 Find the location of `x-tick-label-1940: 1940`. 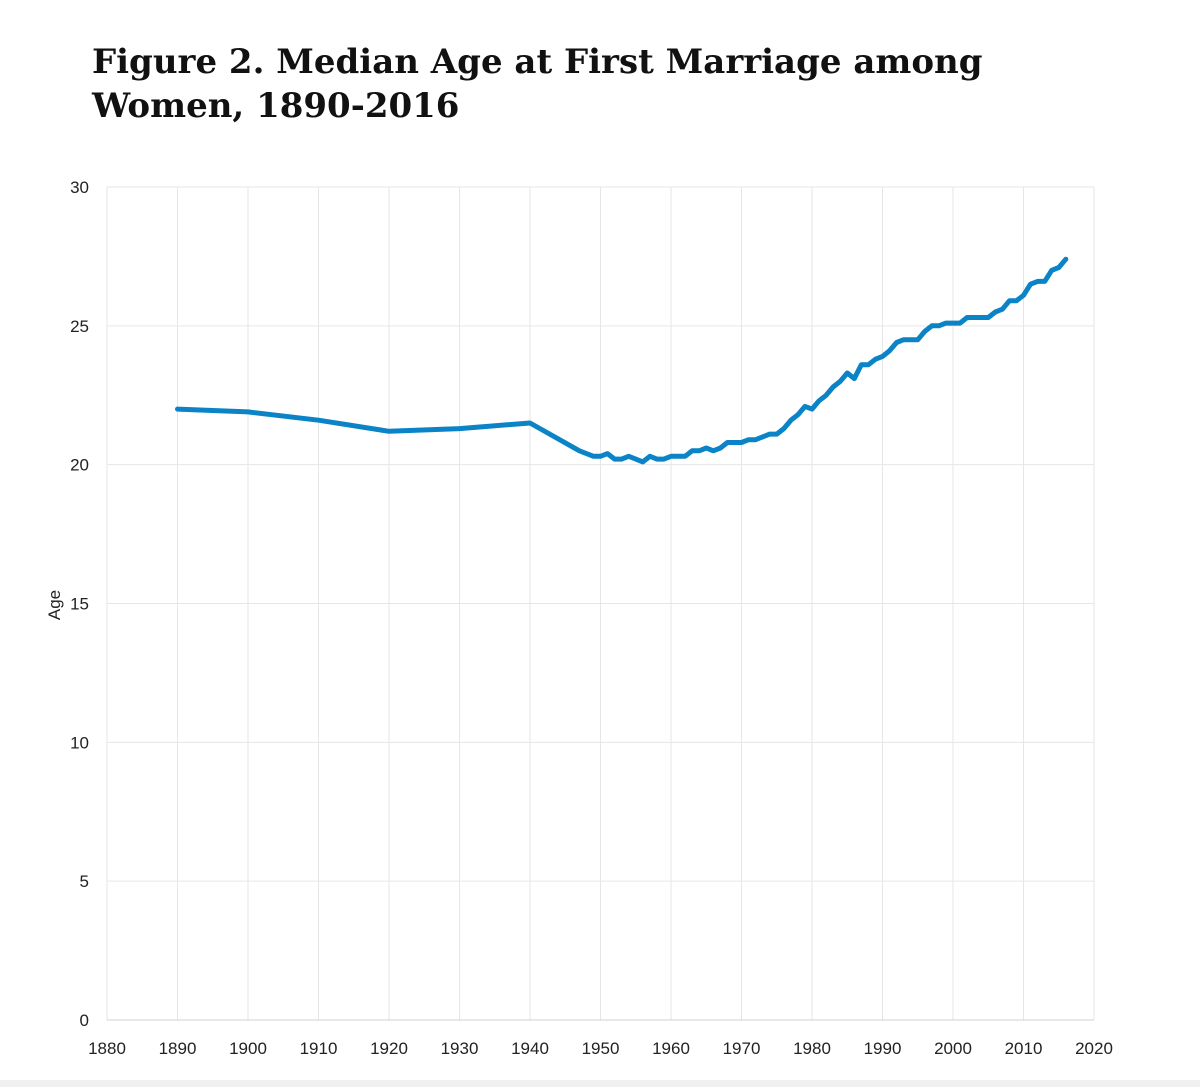

x-tick-label-1940: 1940 is located at coordinates (530, 1048).